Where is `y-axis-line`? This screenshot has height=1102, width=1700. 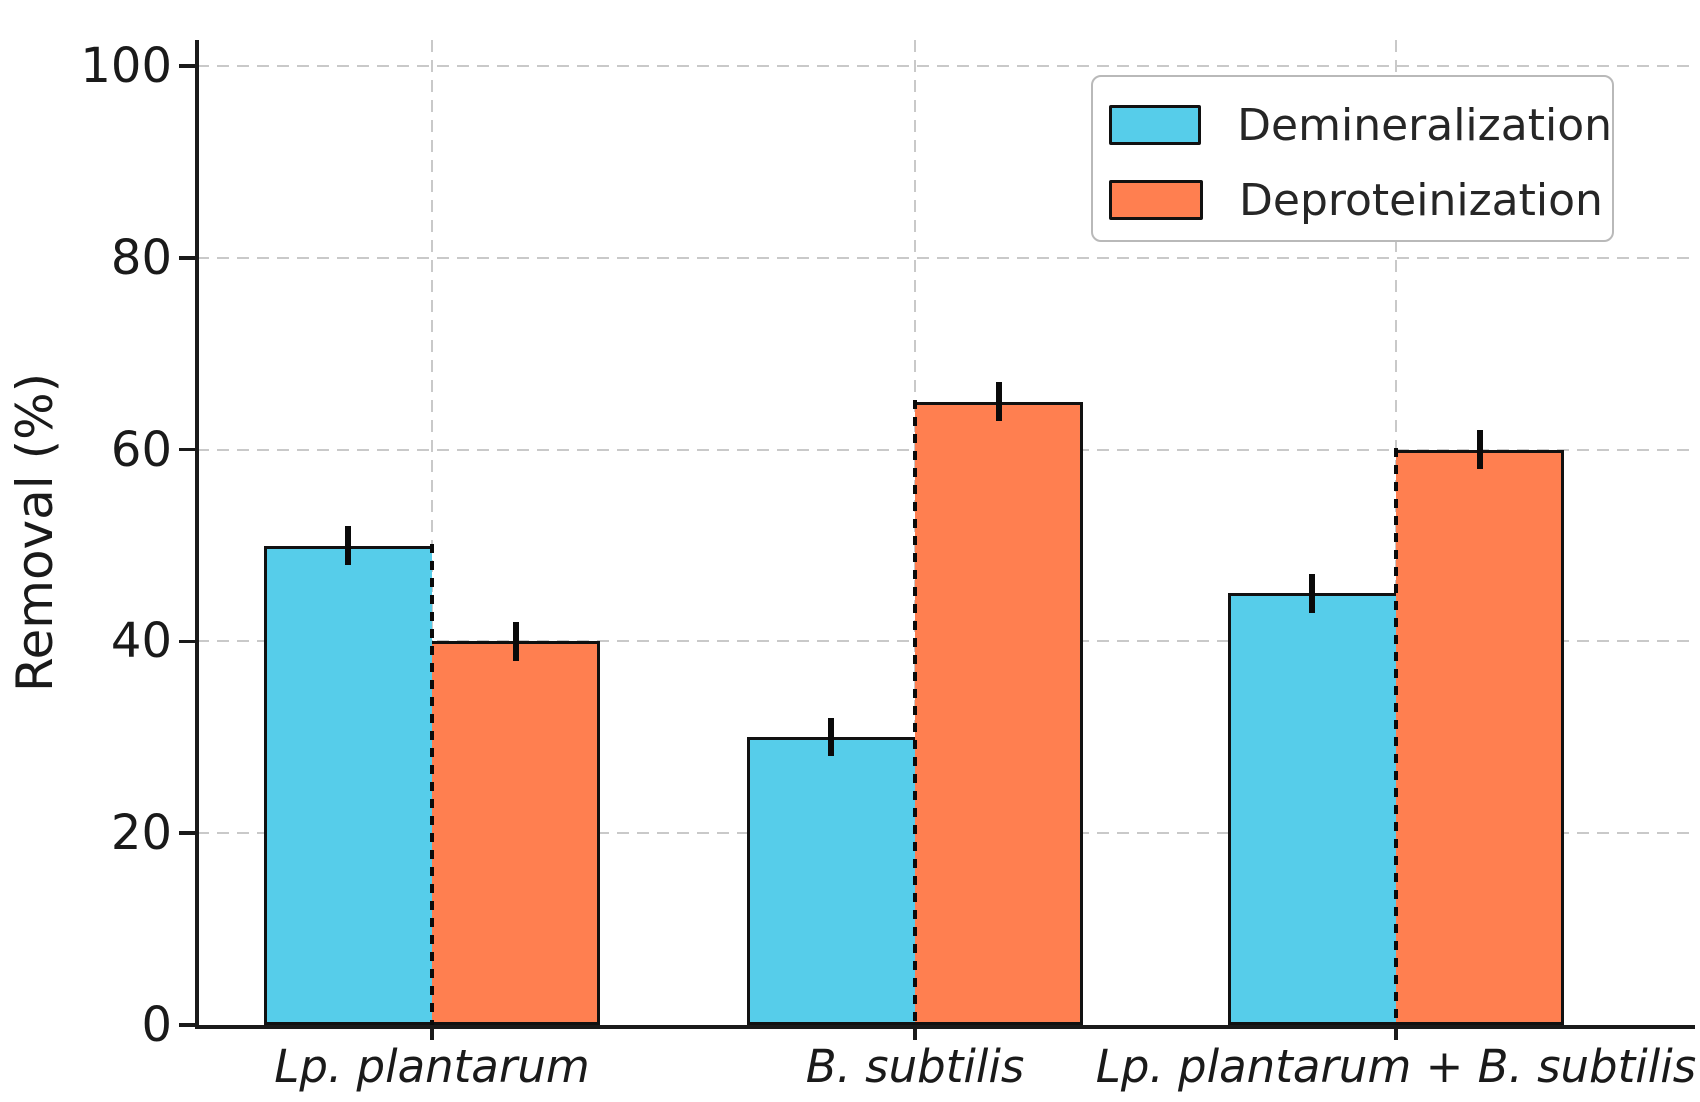
y-axis-line is located at coordinates (197, 534).